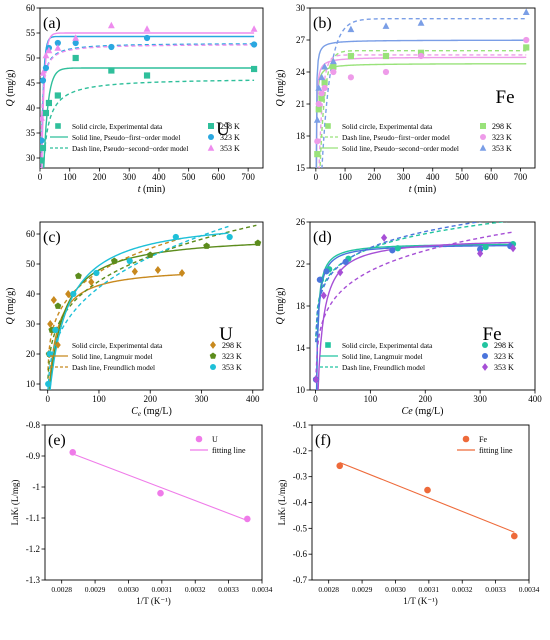 The height and width of the screenshot is (640, 550). Describe the element at coordinates (31, 264) in the screenshot. I see `y-tick-label: 50` at that location.